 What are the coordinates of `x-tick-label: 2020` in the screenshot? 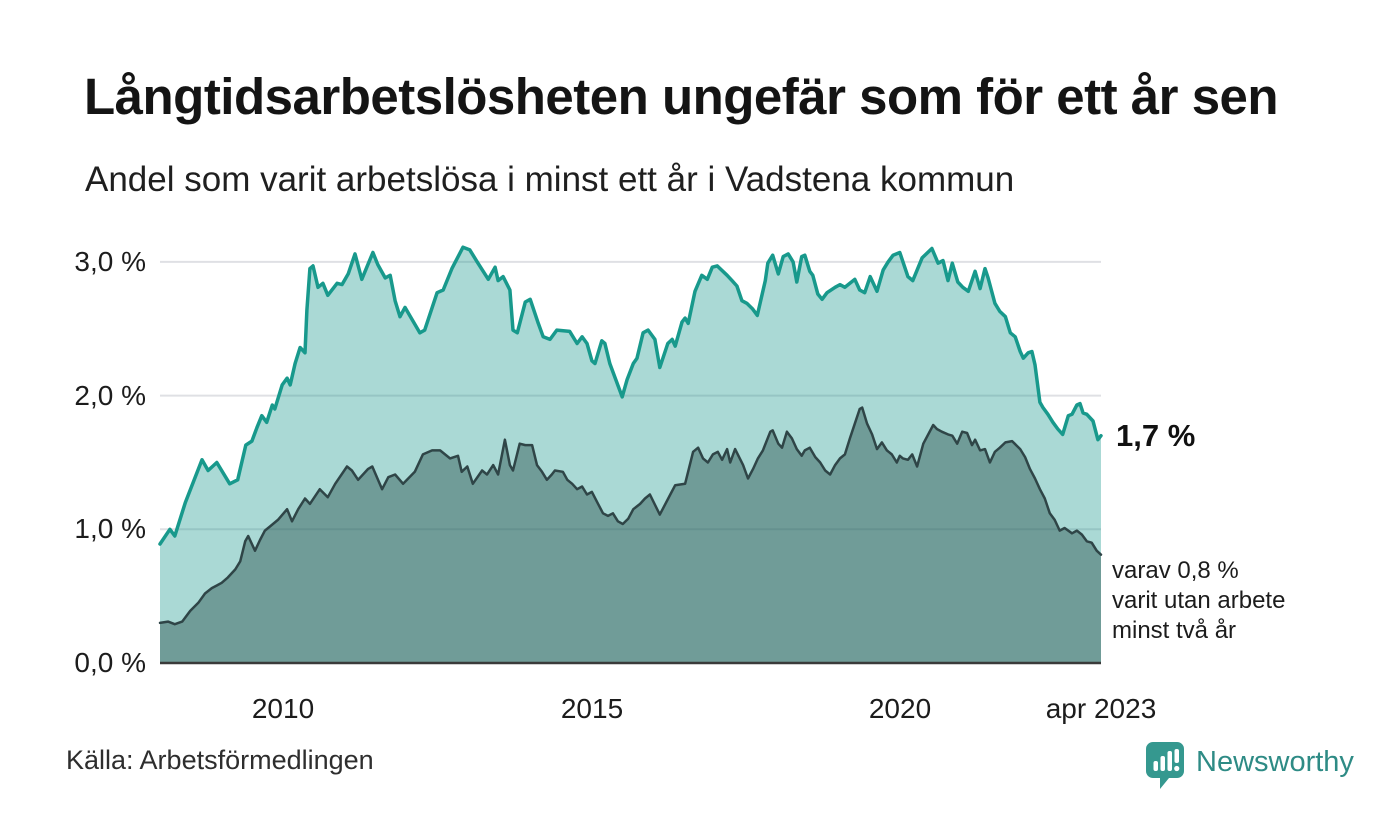 It's located at (900, 708).